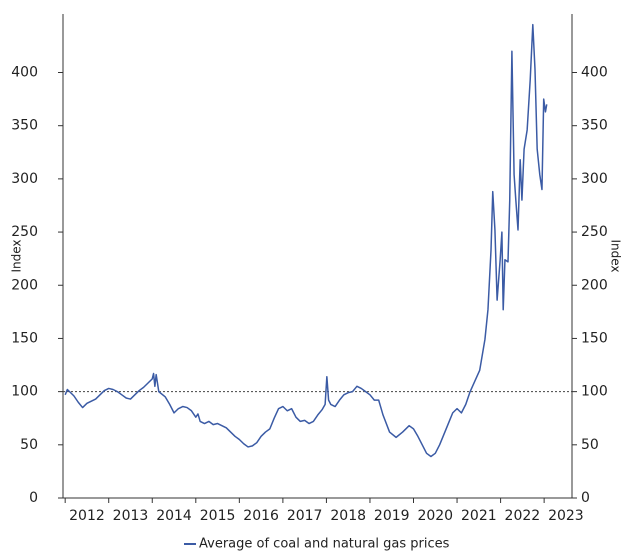 This screenshot has height=555, width=622. I want to click on y-axis-title: Index, so click(17, 255).